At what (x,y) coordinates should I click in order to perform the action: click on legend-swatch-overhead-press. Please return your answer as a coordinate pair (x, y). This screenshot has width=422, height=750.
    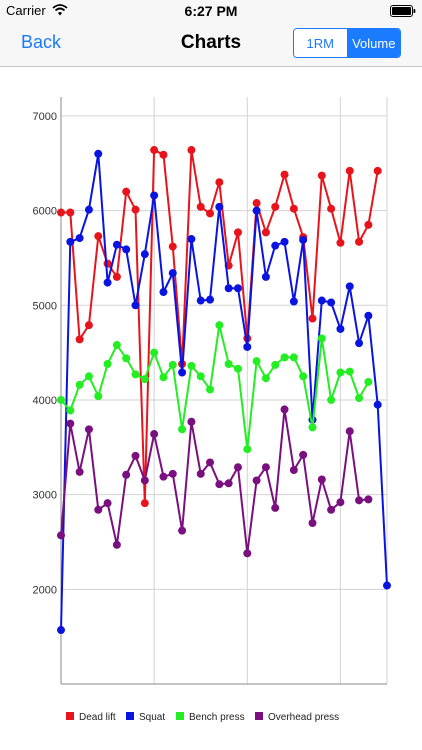
    Looking at the image, I should click on (259, 716).